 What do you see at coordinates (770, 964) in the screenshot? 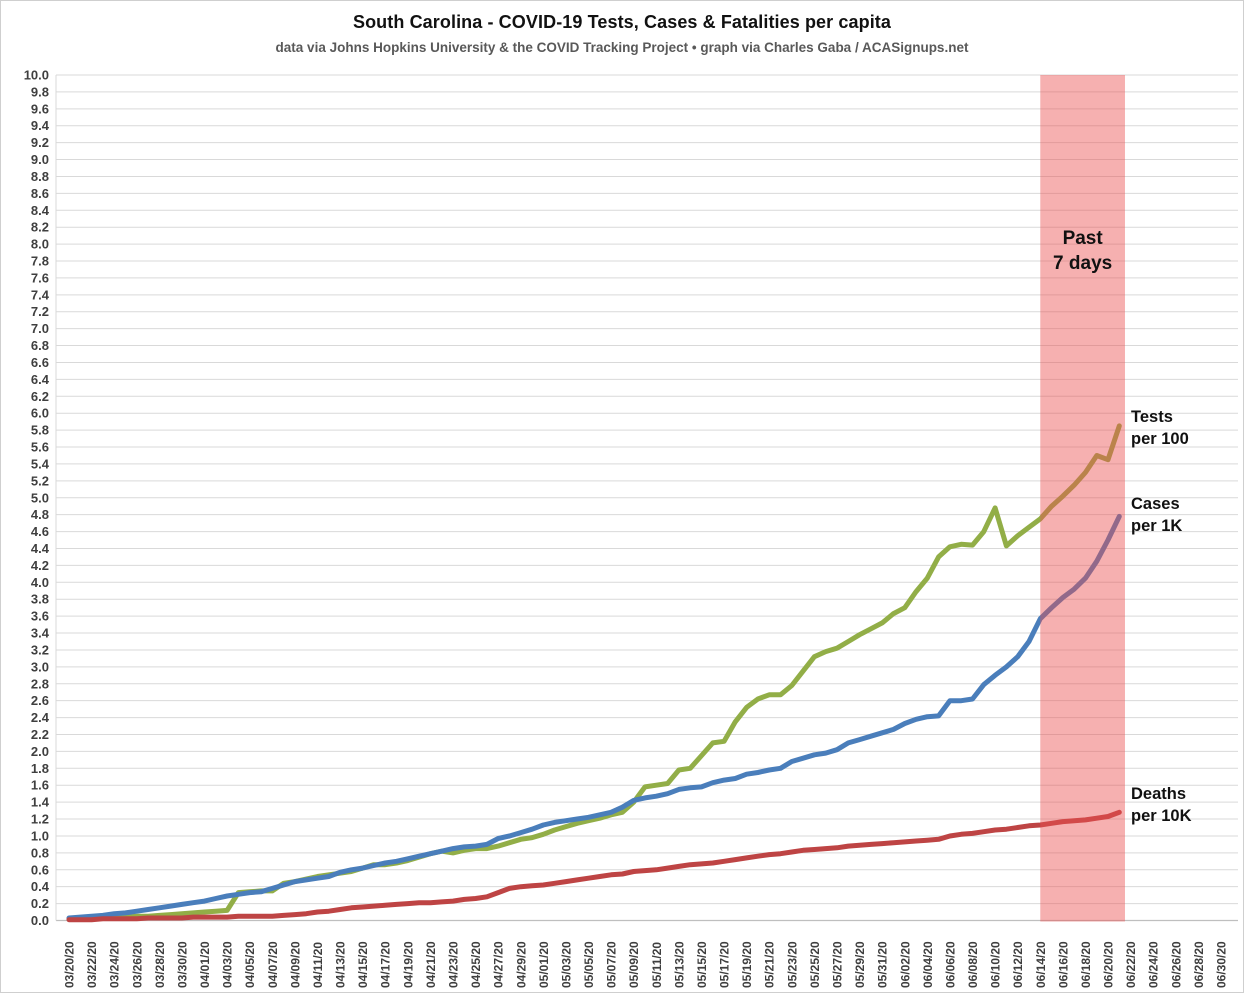
I see `x-tick-label: 05/21/20` at bounding box center [770, 964].